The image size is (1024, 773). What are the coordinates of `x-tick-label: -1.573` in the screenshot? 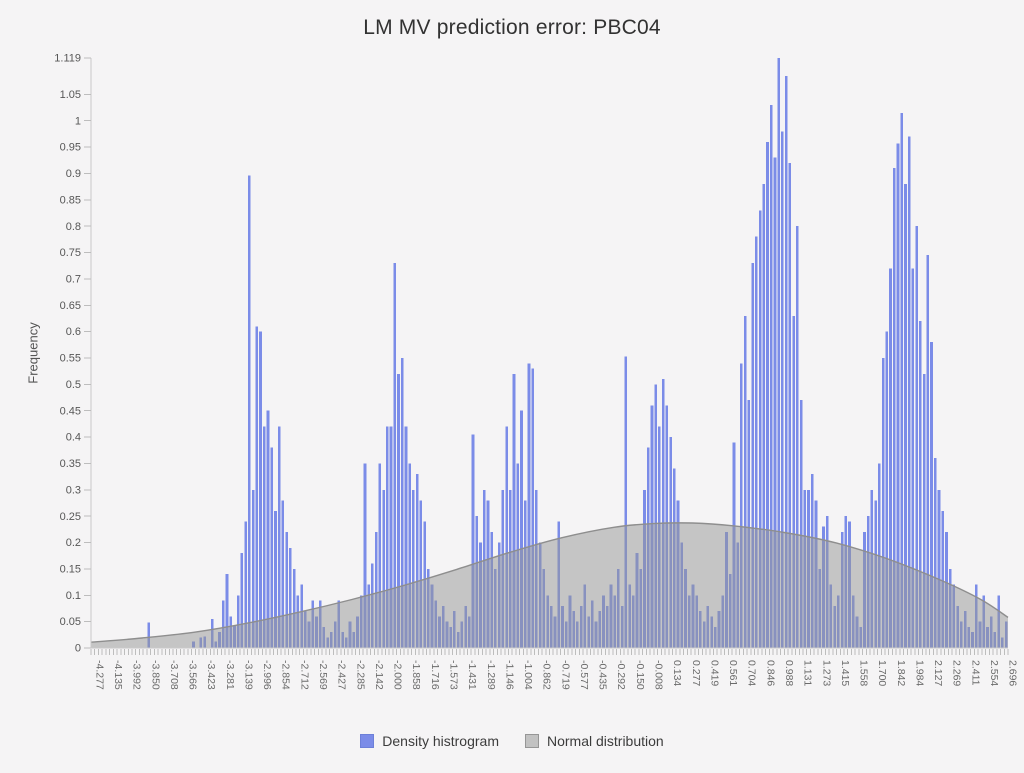 It's located at (454, 675).